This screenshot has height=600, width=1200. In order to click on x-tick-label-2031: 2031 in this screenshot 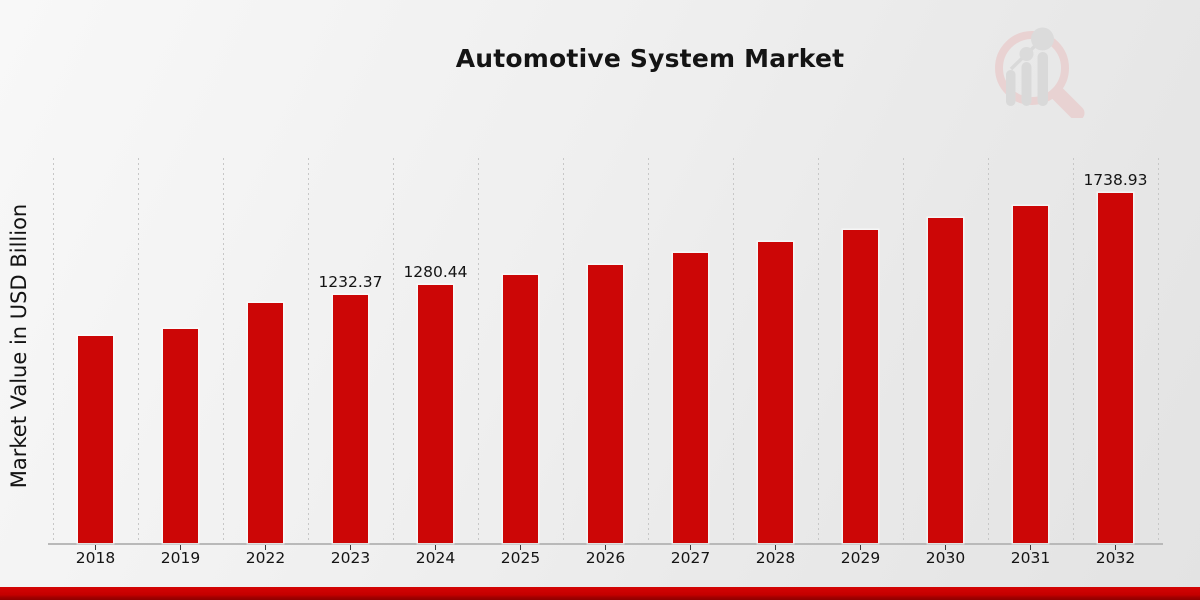, I will do `click(1030, 558)`.